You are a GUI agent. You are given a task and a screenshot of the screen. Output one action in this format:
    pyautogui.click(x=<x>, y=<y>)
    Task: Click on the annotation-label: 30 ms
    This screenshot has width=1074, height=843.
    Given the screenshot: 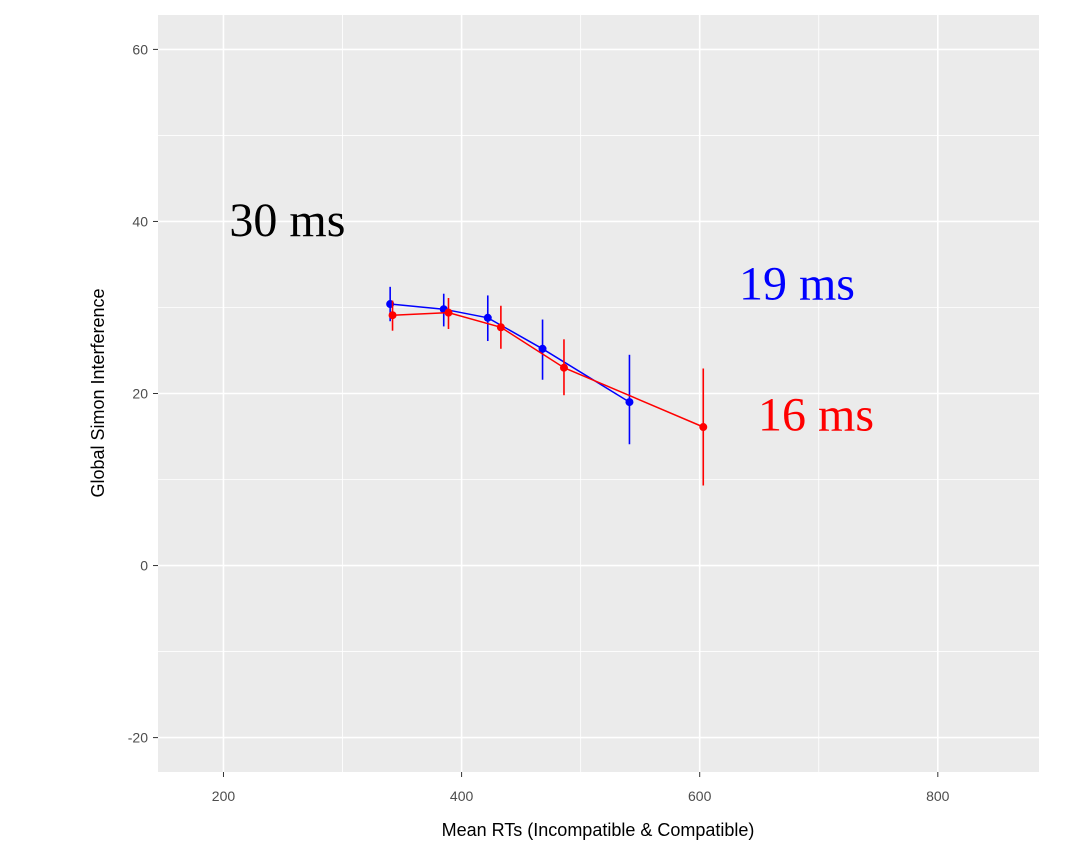 What is the action you would take?
    pyautogui.click(x=287, y=220)
    